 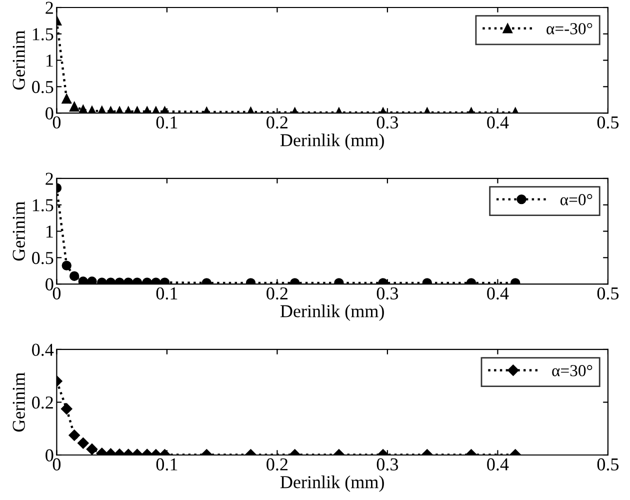 I want to click on y-tick-label: 0.2, so click(x=42, y=402).